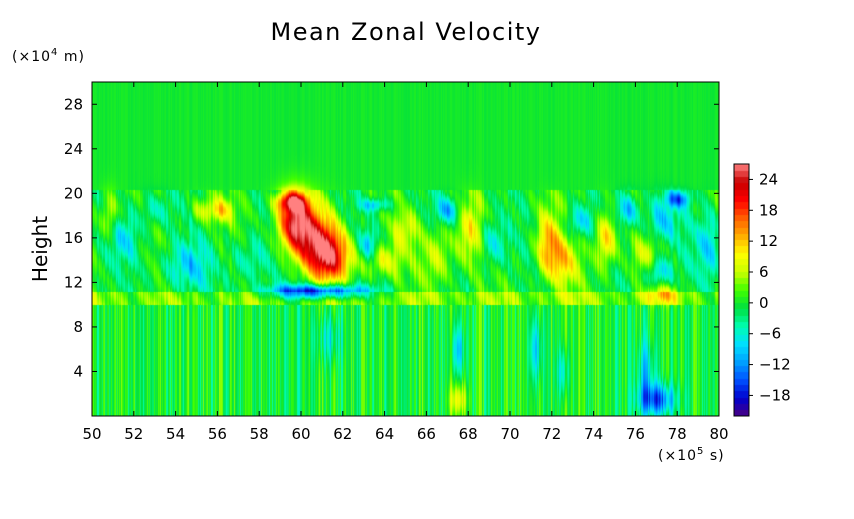 Image resolution: width=854 pixels, height=519 pixels. What do you see at coordinates (405, 32) in the screenshot?
I see `chart-title: Mean Zonal Velocity` at bounding box center [405, 32].